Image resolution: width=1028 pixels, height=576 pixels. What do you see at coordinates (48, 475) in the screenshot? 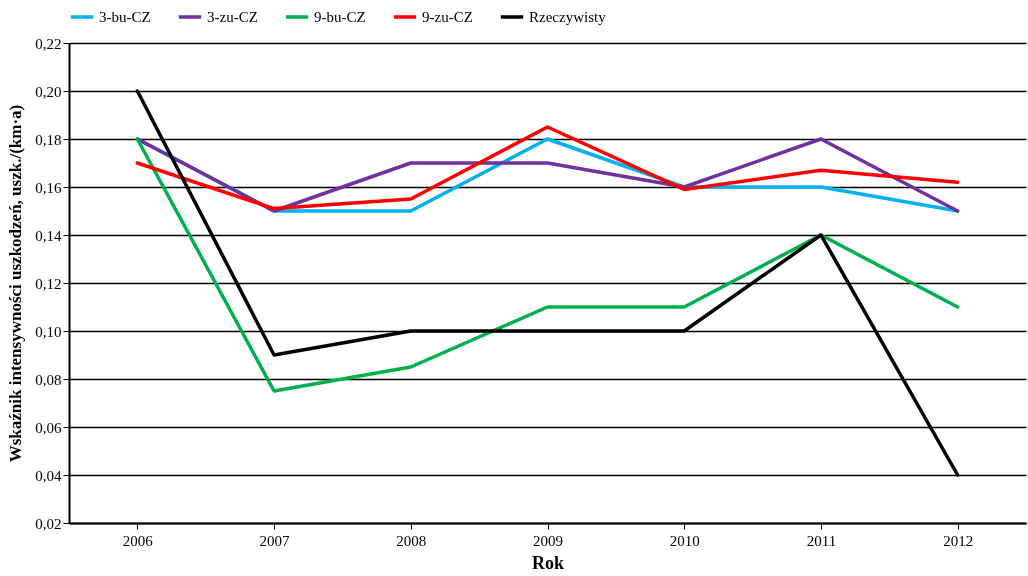
I see `y-tick-label: 0,04` at bounding box center [48, 475].